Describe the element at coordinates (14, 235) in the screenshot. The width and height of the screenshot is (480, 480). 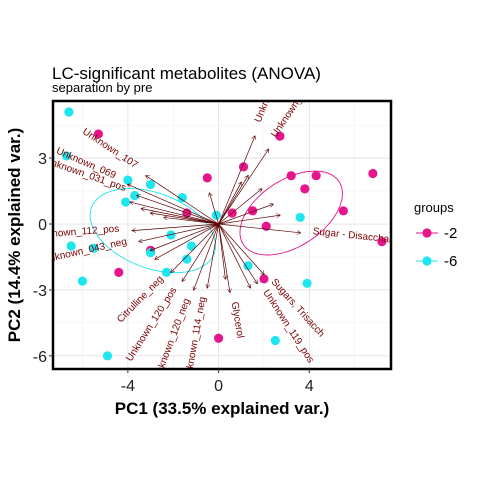
I see `y-axis-title: PC2 (14.4% explained var.)` at that location.